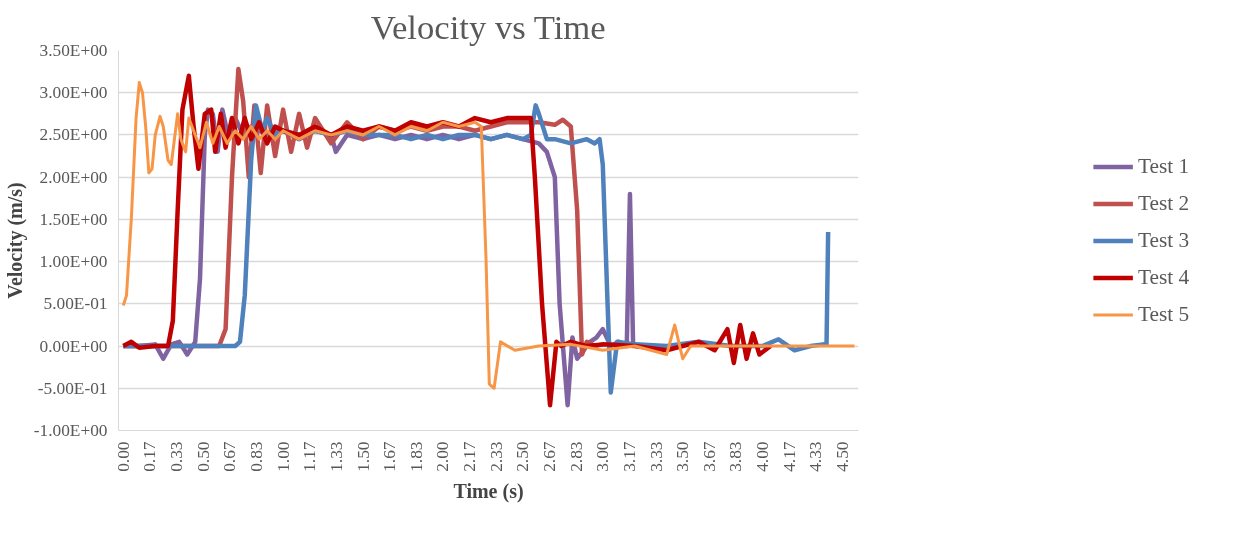 Image resolution: width=1255 pixels, height=559 pixels. I want to click on x-tick-label: 1.33, so click(336, 456).